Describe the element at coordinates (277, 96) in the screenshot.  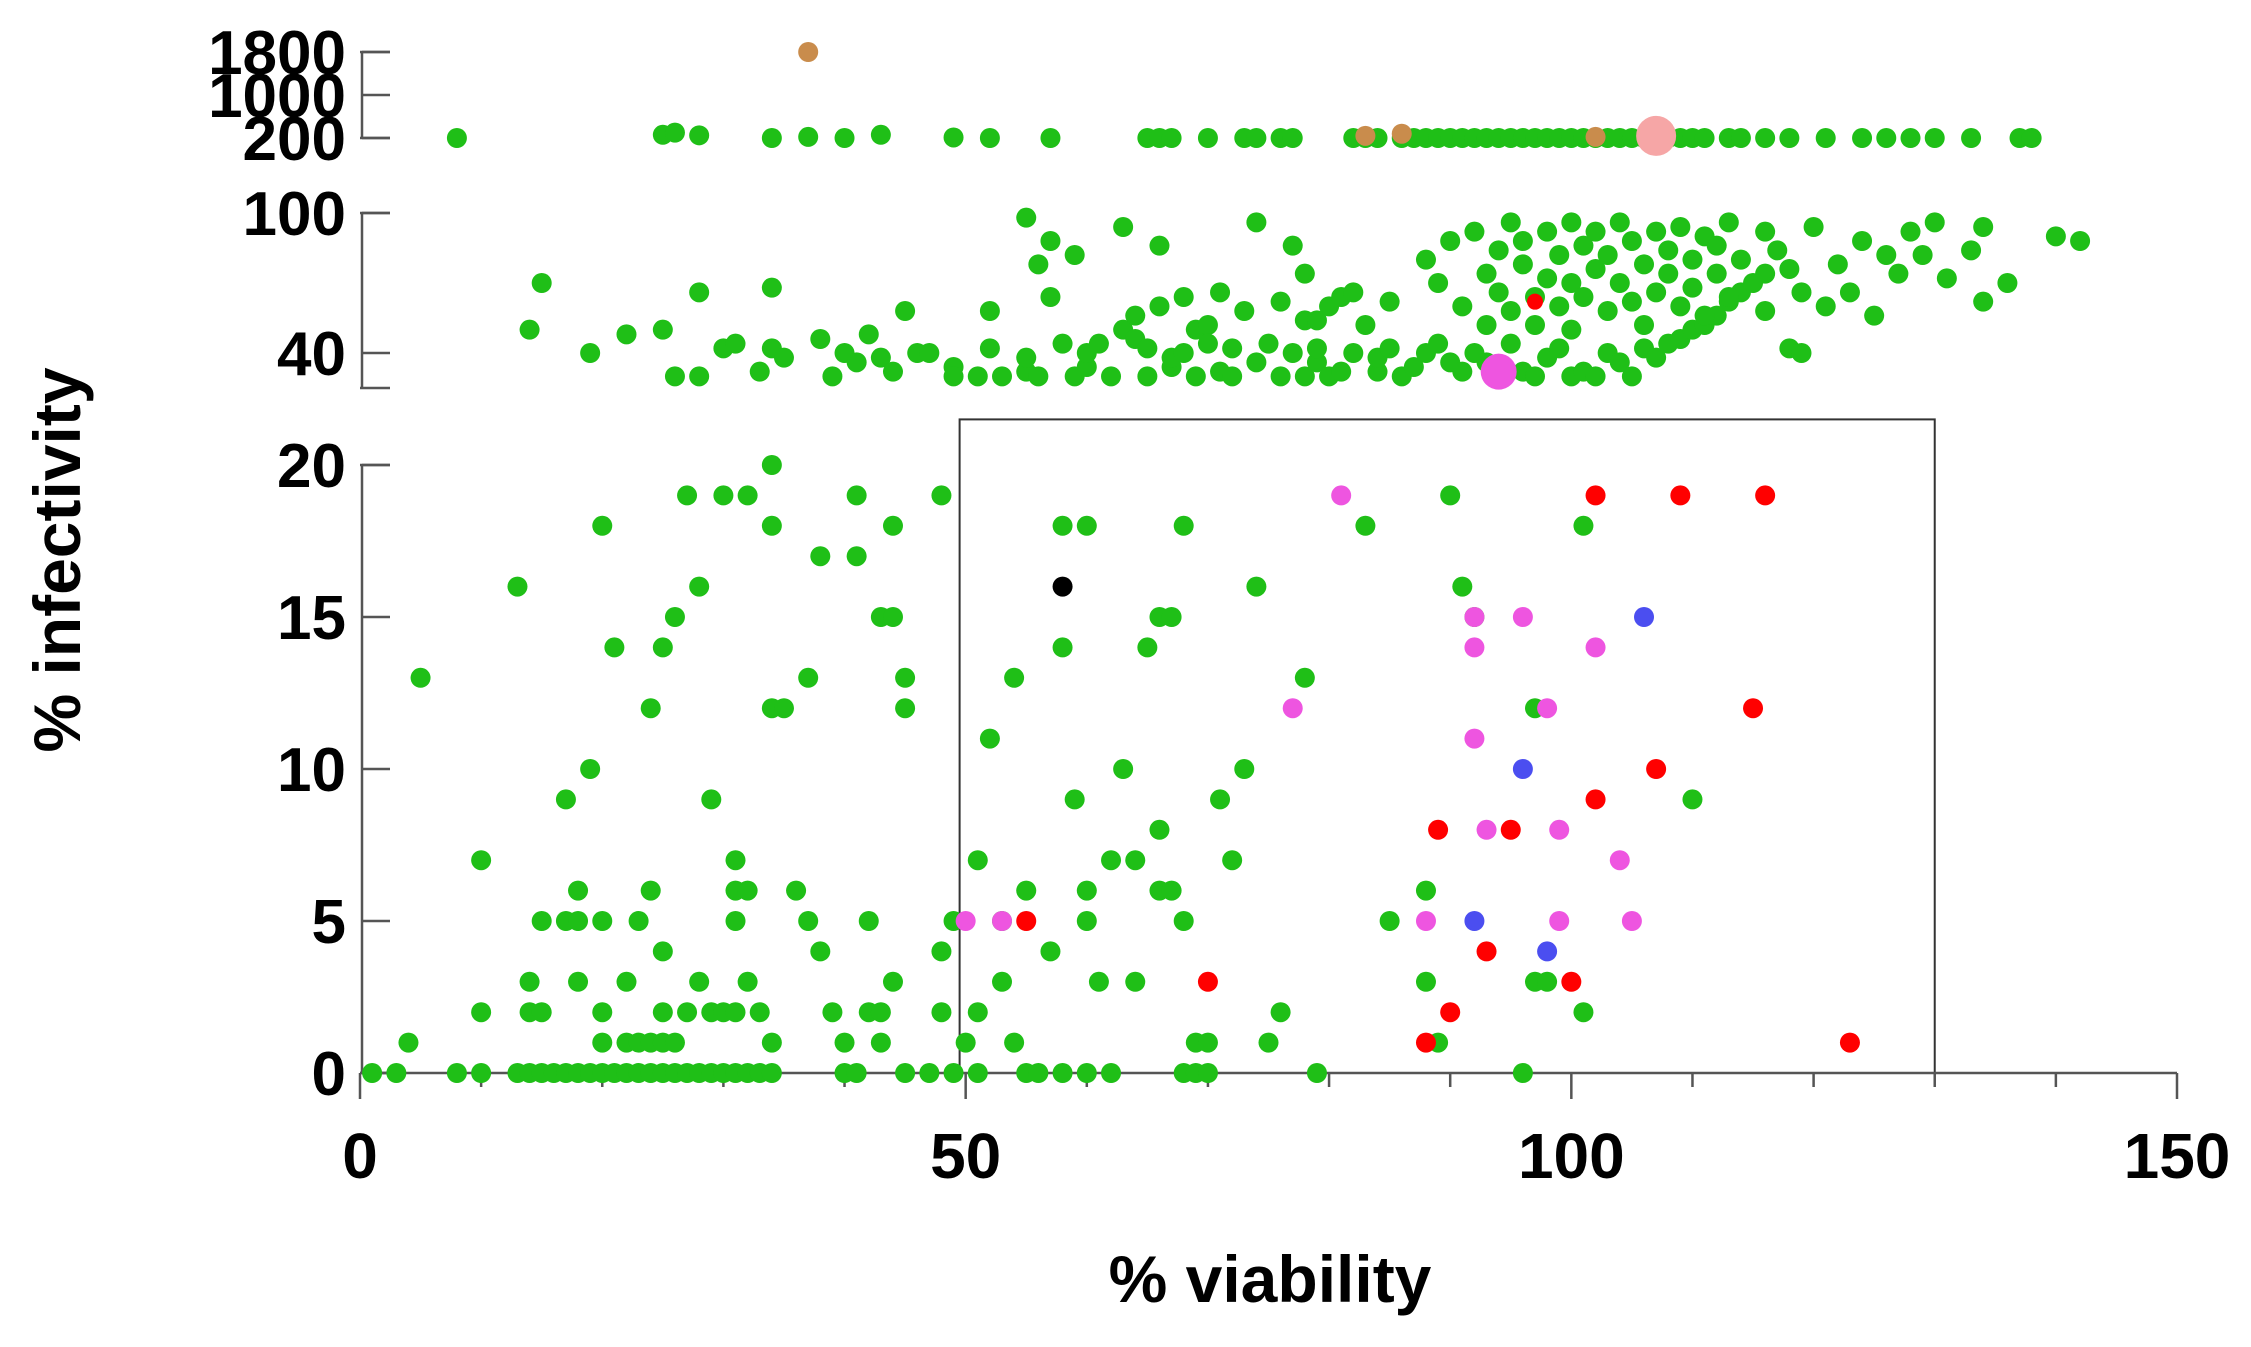
I see `y-tick-label: 1000` at that location.